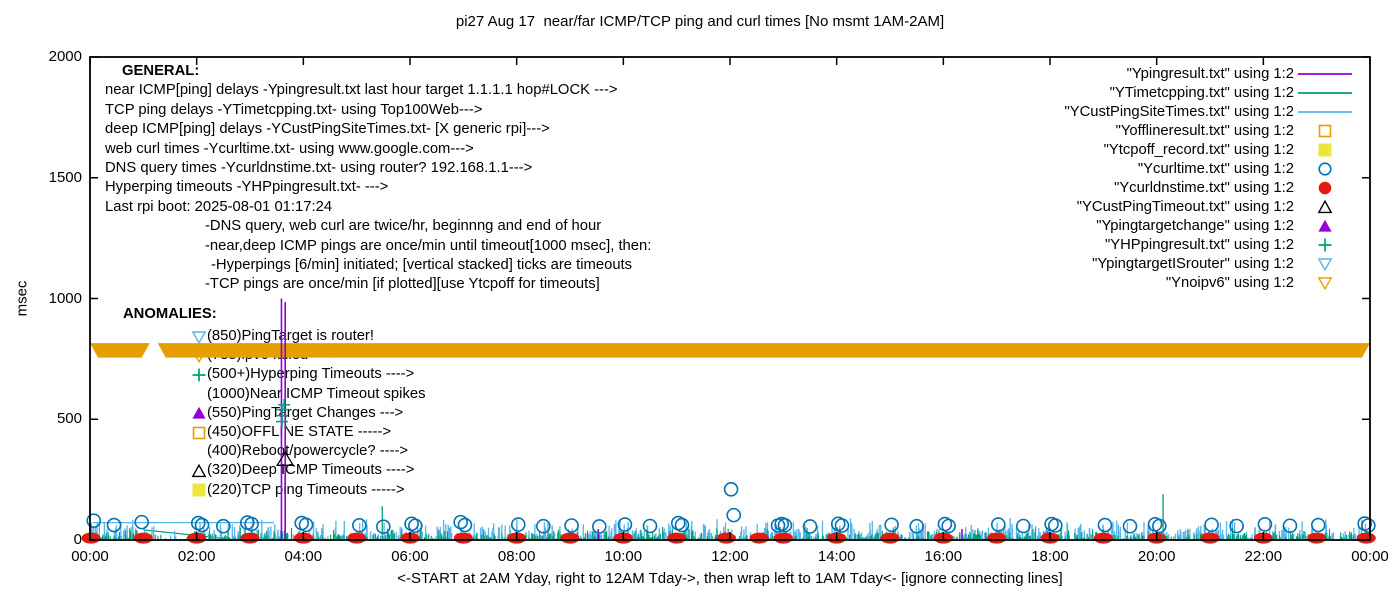 The height and width of the screenshot is (600, 1400). I want to click on anomaly-row: (220)TCP ping Timeouts ----->, so click(307, 490).